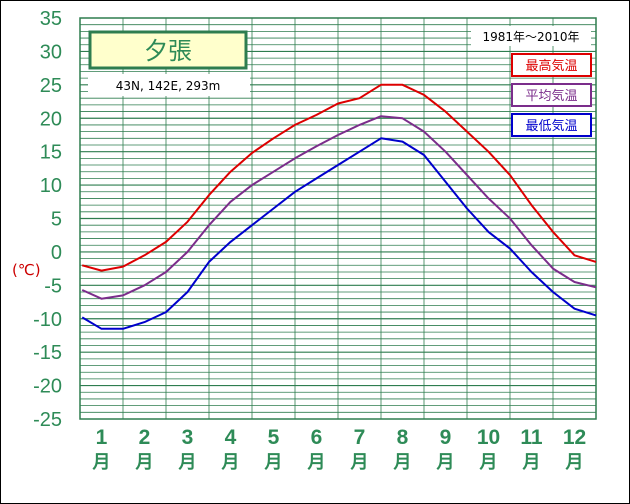 This screenshot has width=630, height=504. I want to click on y-tick-label: 20, so click(51, 119).